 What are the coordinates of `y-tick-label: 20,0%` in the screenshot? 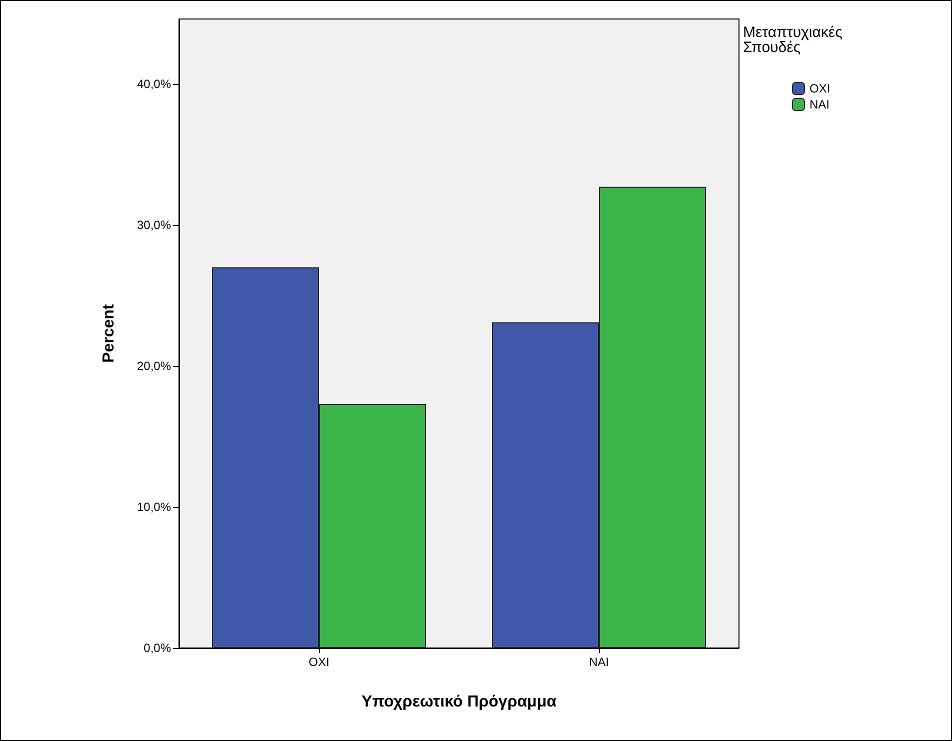 It's located at (154, 365).